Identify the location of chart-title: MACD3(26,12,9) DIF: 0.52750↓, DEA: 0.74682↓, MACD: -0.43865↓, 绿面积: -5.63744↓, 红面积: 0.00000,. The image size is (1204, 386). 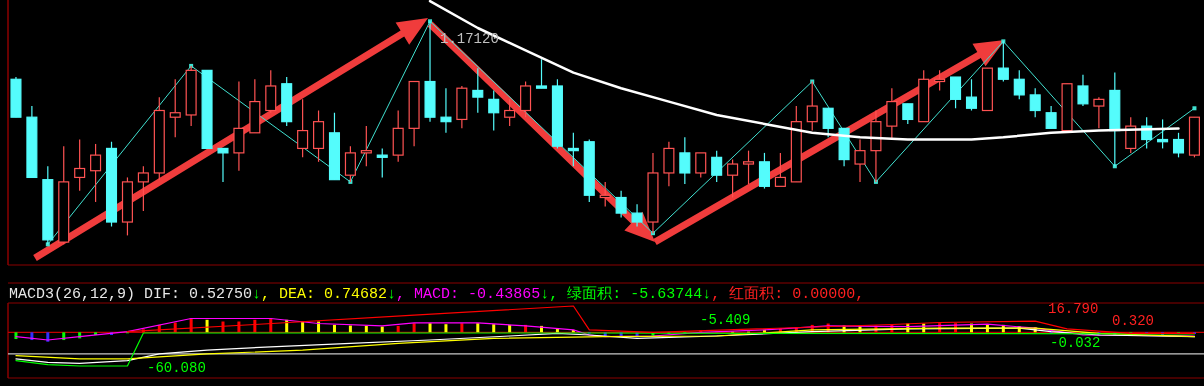
(437, 294).